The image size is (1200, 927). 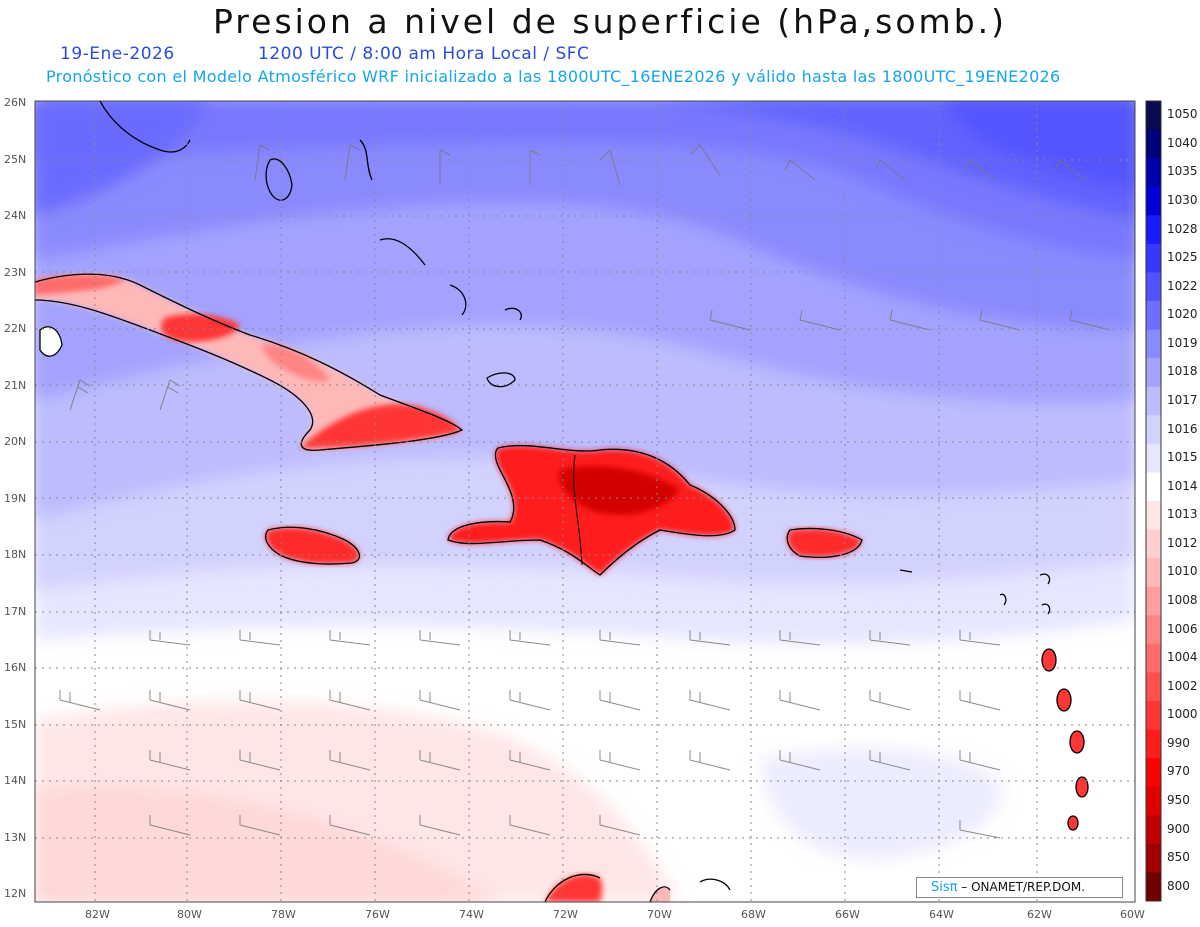 I want to click on colorbar-label: 1025, so click(x=1182, y=257).